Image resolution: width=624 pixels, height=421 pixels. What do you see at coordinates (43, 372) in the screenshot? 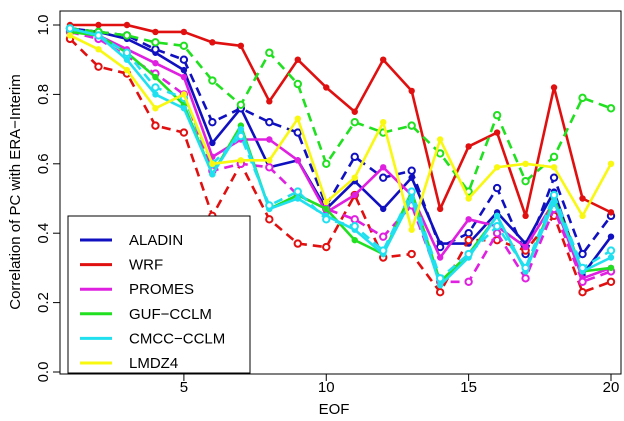
I see `y-tick-label: 0.0` at bounding box center [43, 372].